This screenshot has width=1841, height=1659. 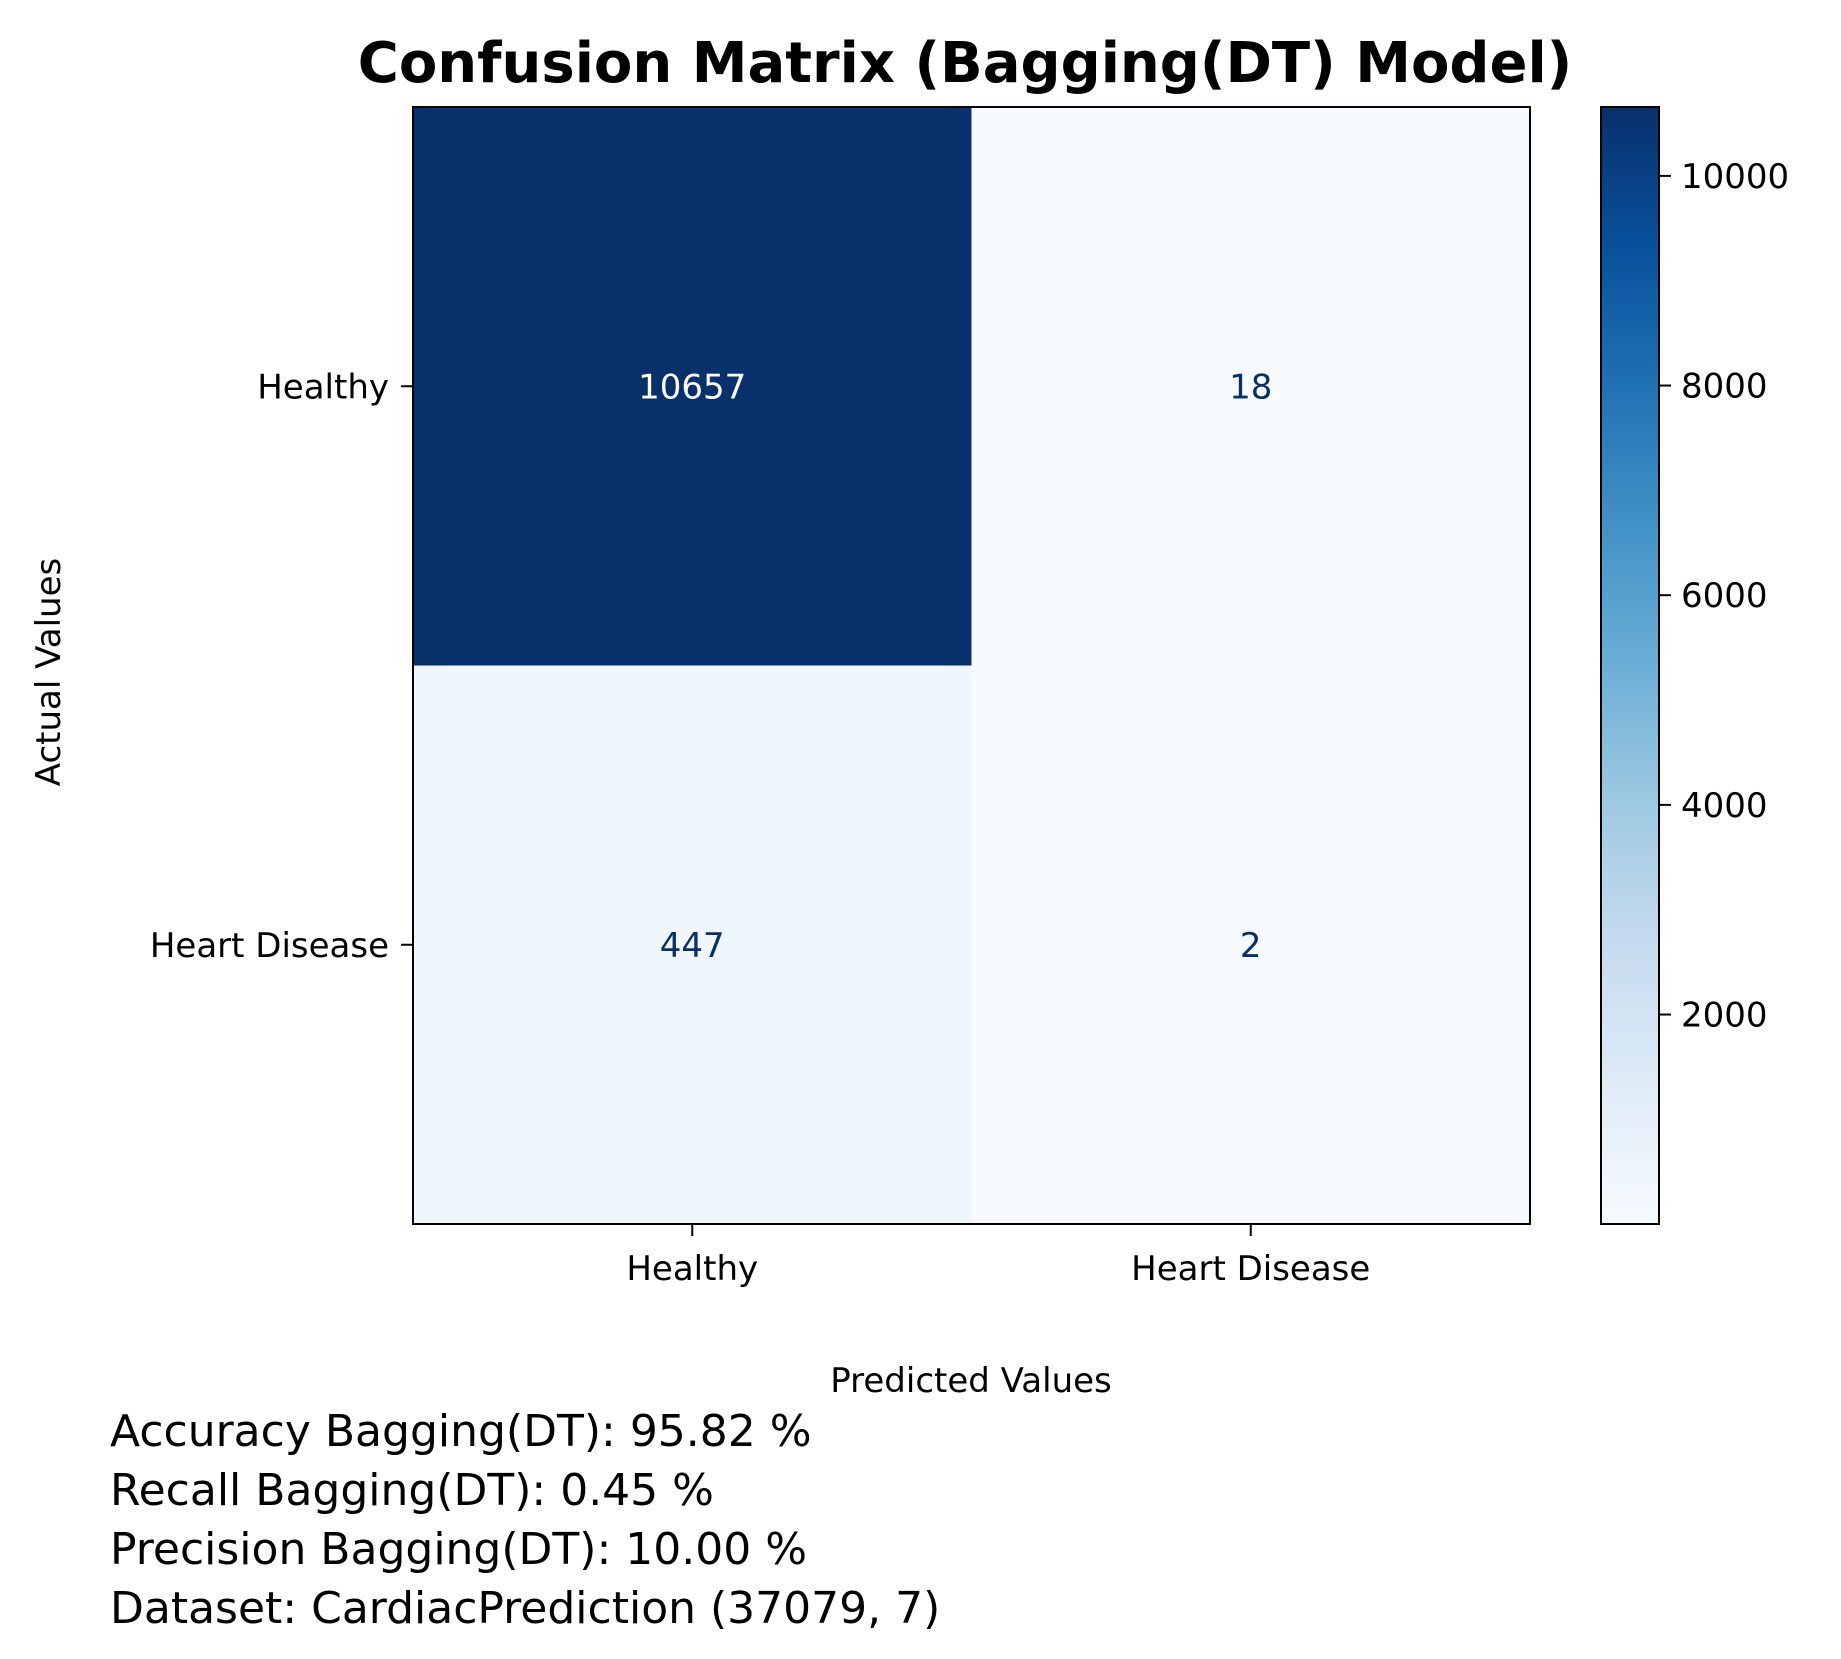 I want to click on colorbar: 2000 4000 6000 8000 10000, so click(x=1694, y=665).